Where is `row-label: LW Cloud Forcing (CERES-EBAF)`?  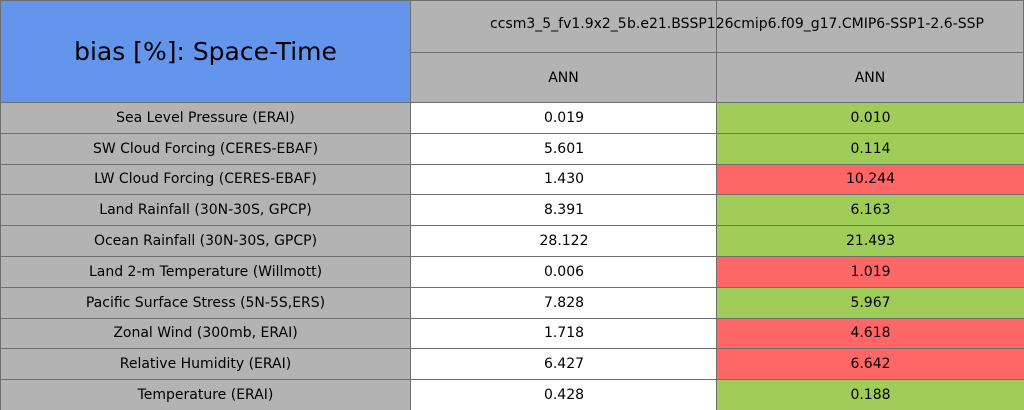 row-label: LW Cloud Forcing (CERES-EBAF) is located at coordinates (205, 179).